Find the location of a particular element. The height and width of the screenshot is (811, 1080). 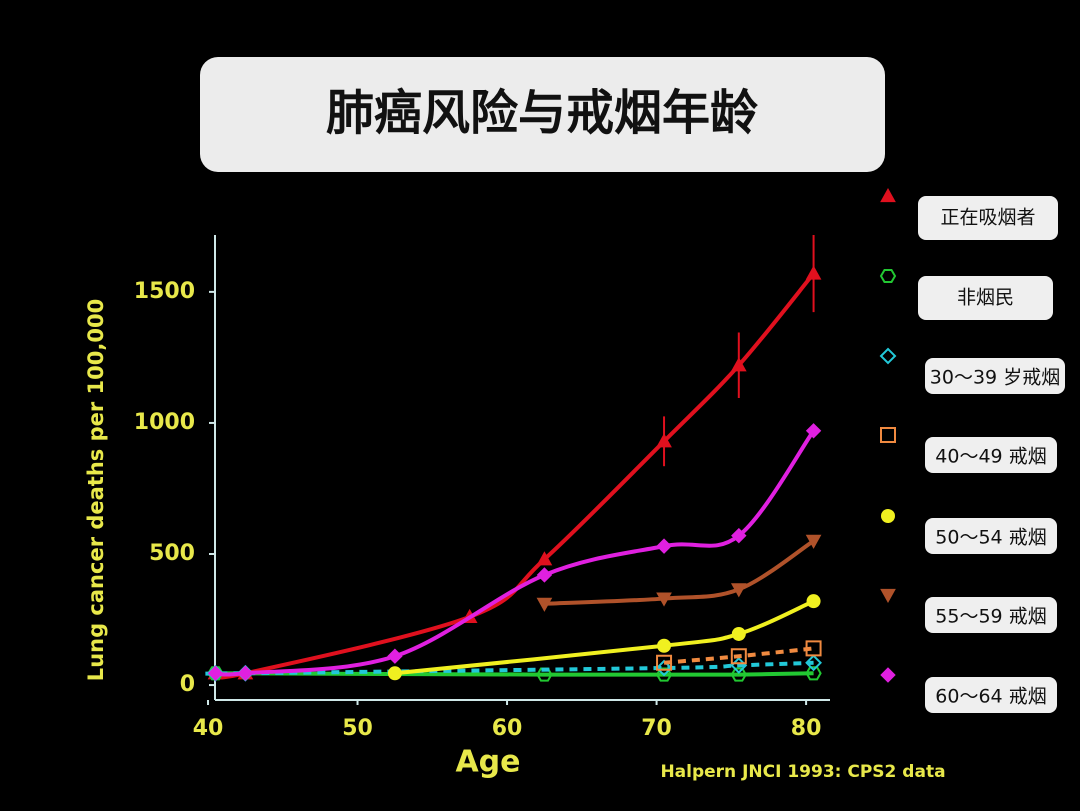

x-tick-label: 80 is located at coordinates (806, 728).